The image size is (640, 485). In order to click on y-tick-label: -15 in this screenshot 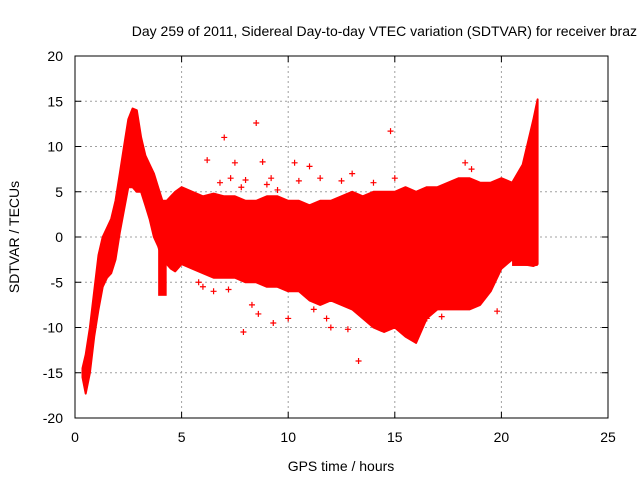, I will do `click(53, 373)`.